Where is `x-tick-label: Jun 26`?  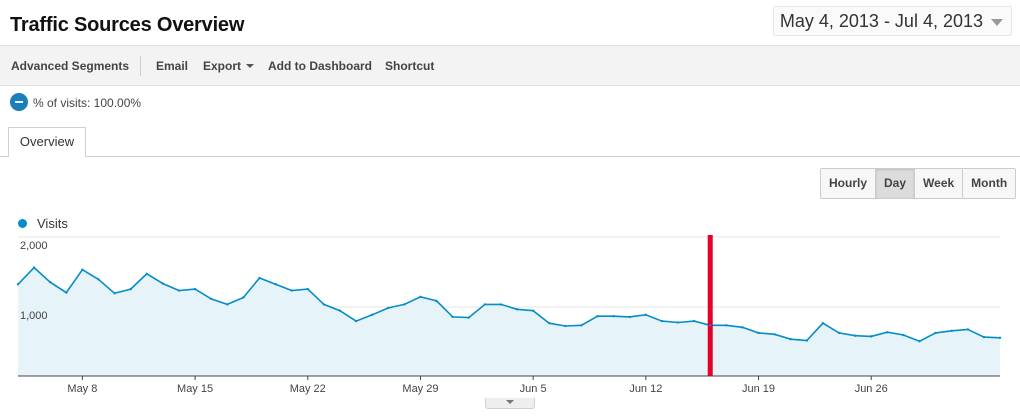 x-tick-label: Jun 26 is located at coordinates (871, 389).